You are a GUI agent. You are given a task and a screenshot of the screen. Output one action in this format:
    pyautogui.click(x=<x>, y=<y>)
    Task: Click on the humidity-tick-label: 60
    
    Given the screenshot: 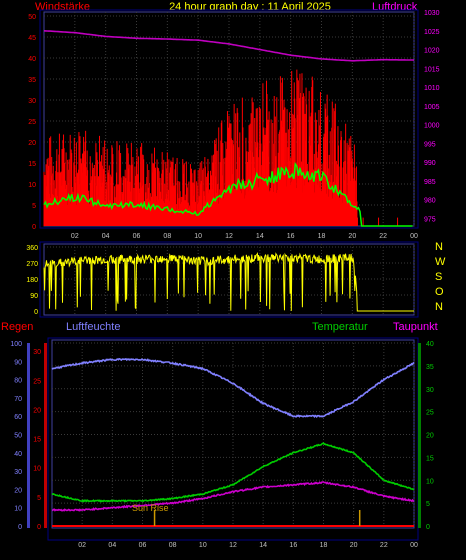 What is the action you would take?
    pyautogui.click(x=18, y=417)
    